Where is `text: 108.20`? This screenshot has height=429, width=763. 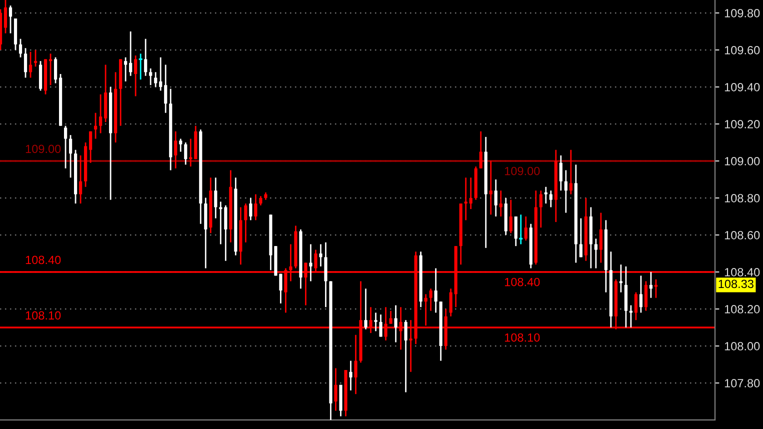
text: 108.20 is located at coordinates (742, 309).